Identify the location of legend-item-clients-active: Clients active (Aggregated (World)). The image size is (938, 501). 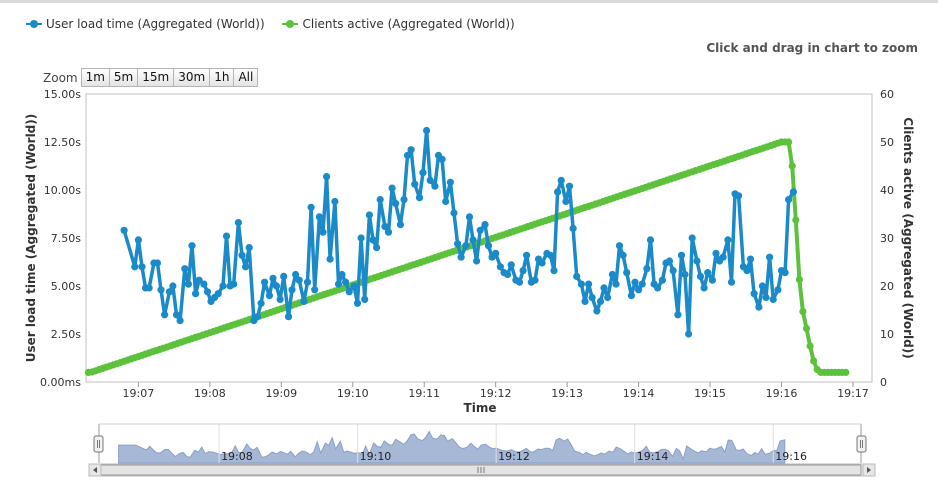
(398, 24).